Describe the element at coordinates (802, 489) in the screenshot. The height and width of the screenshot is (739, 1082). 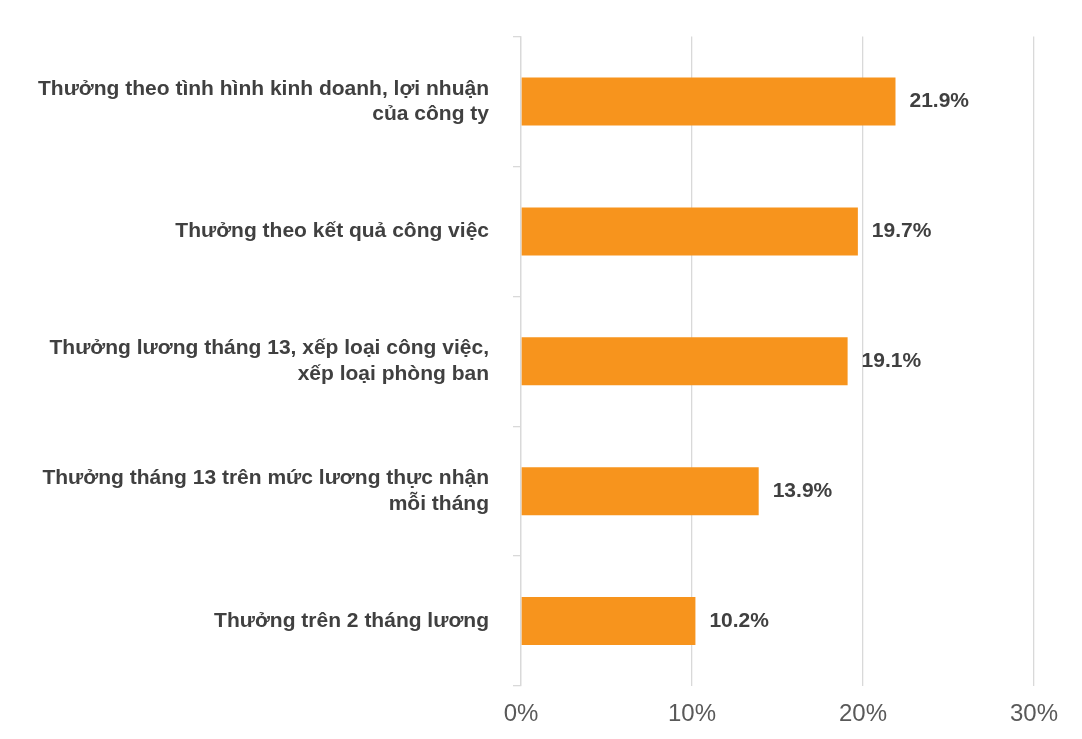
I see `data-label: 13.9%` at that location.